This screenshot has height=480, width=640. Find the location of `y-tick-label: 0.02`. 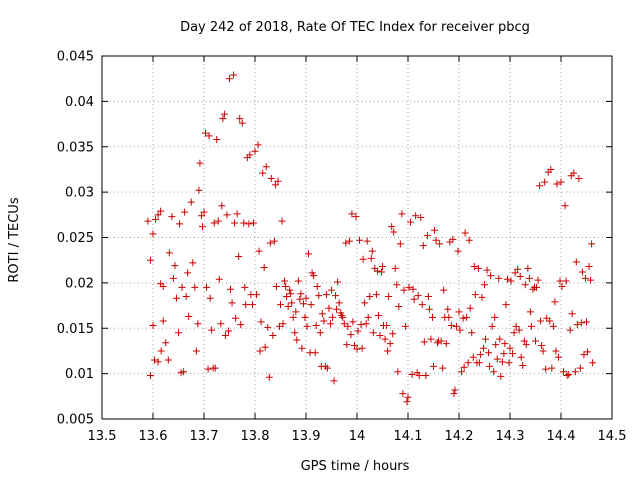

y-tick-label: 0.02 is located at coordinates (79, 283).